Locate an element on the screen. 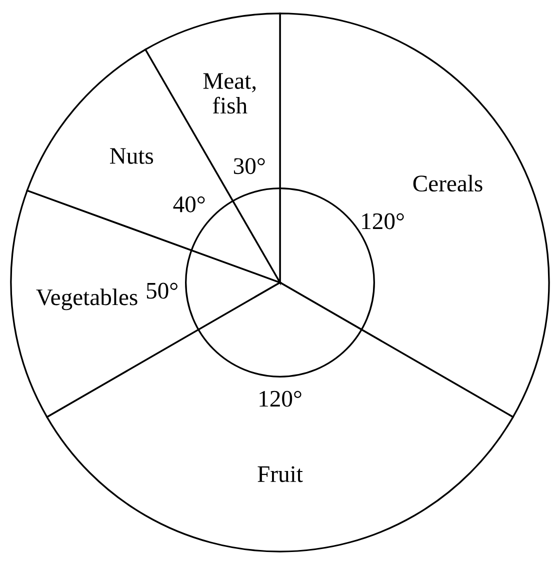 The image size is (560, 565). slice-label: Meat, fish is located at coordinates (229, 93).